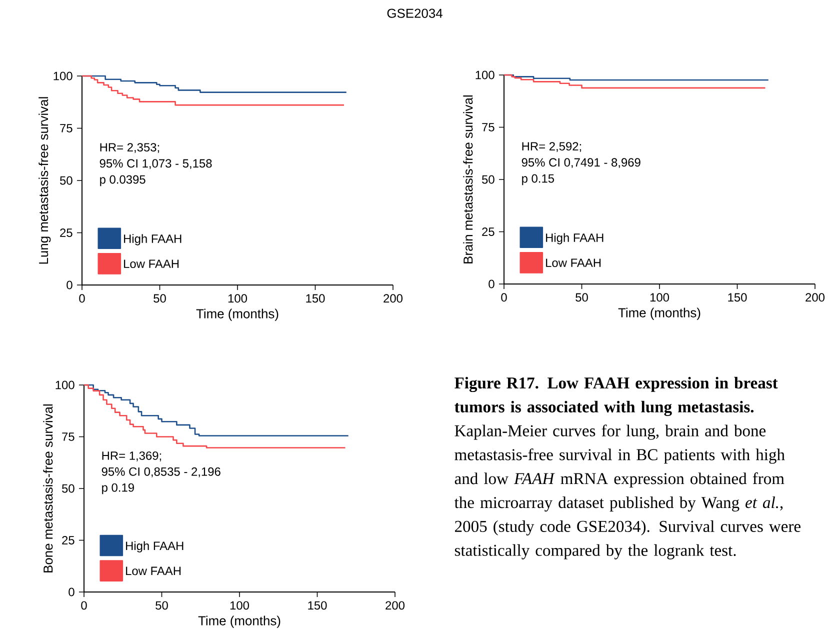 The image size is (829, 644). What do you see at coordinates (130, 148) in the screenshot?
I see `annotation: HR= 2,353;` at bounding box center [130, 148].